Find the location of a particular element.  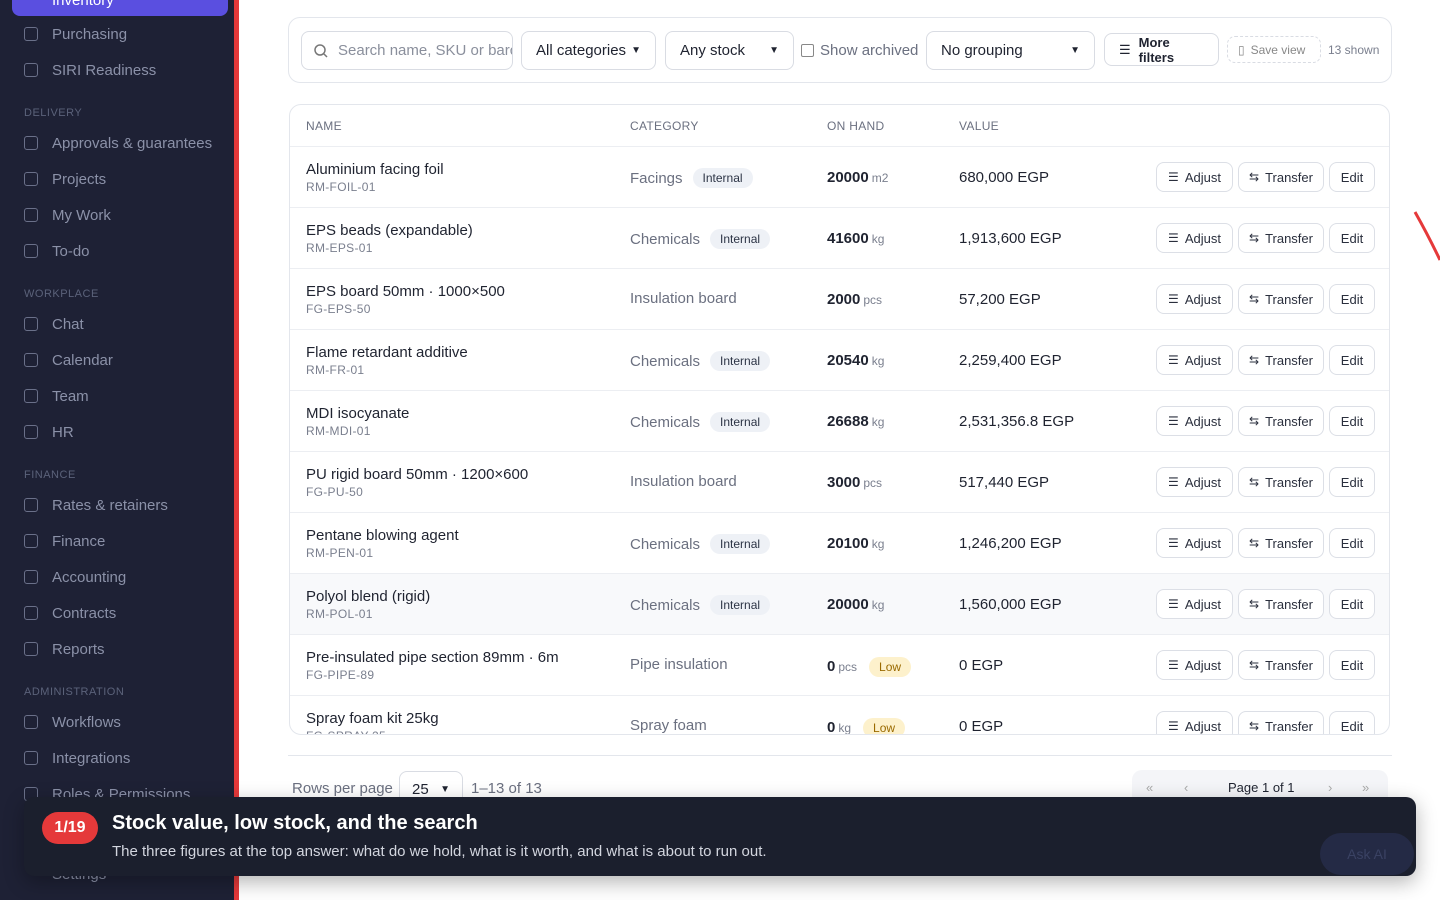

nav-label: To-do is located at coordinates (71, 251).